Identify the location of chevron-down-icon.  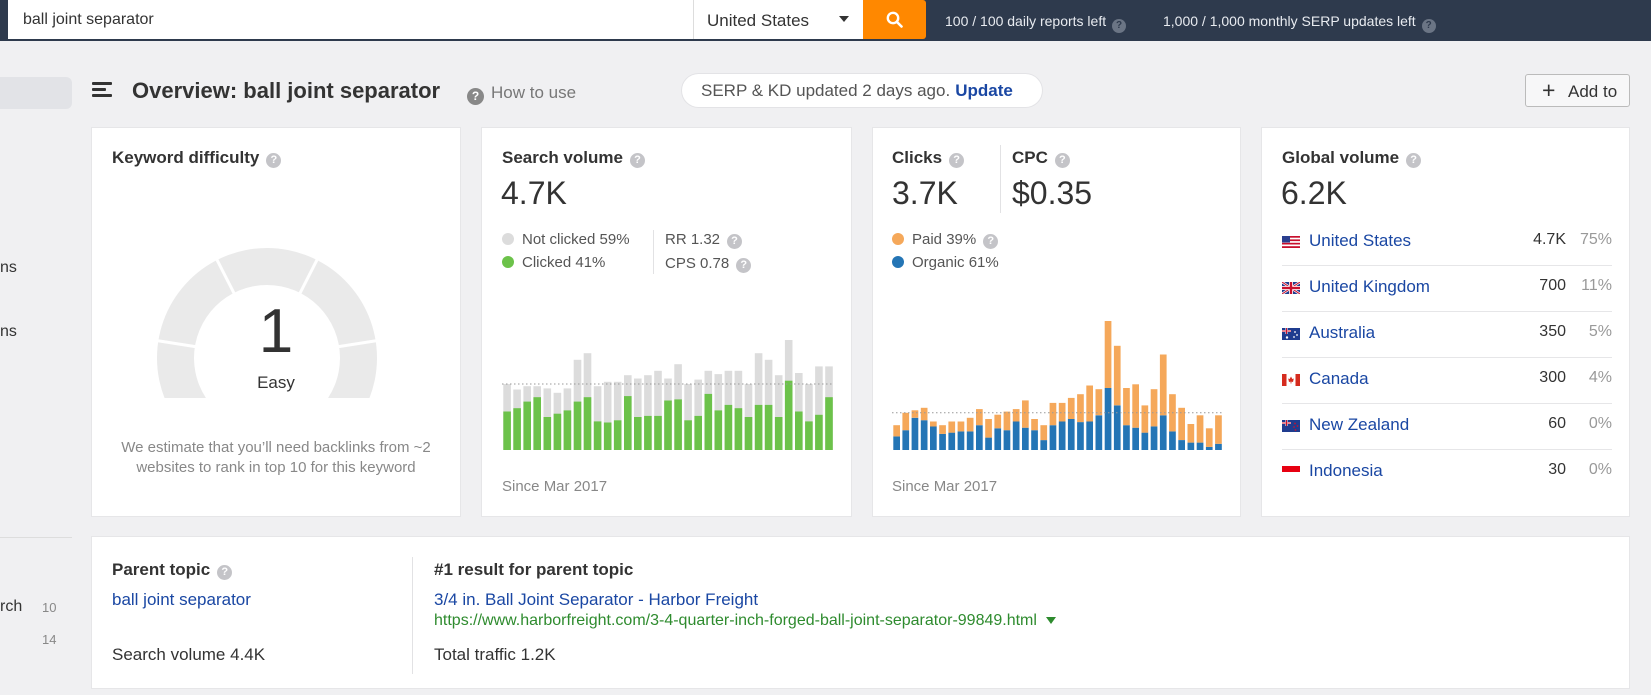
(844, 19).